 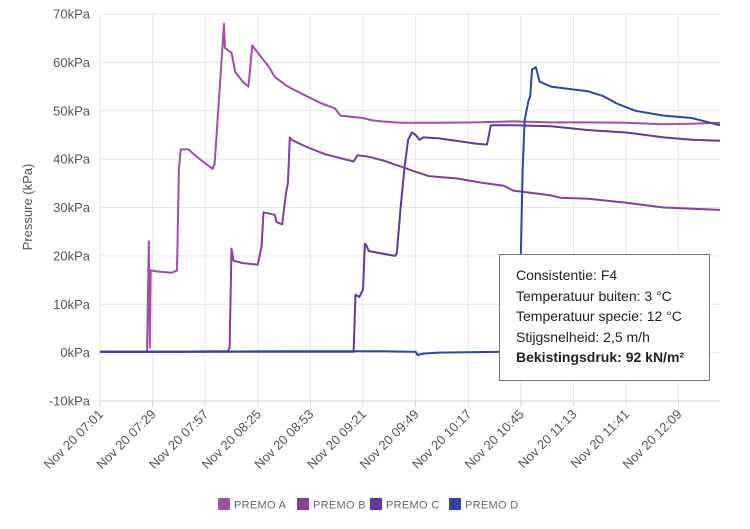 What do you see at coordinates (72, 255) in the screenshot?
I see `y-tick-label: 20kPa` at bounding box center [72, 255].